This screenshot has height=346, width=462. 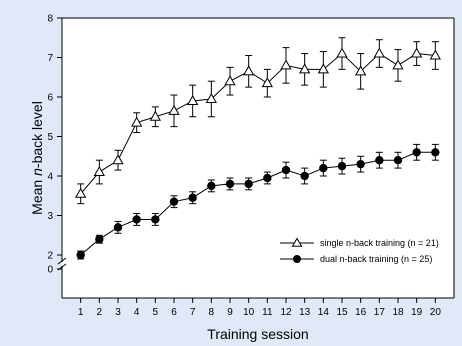 What do you see at coordinates (230, 312) in the screenshot?
I see `x-tick-label: 9` at bounding box center [230, 312].